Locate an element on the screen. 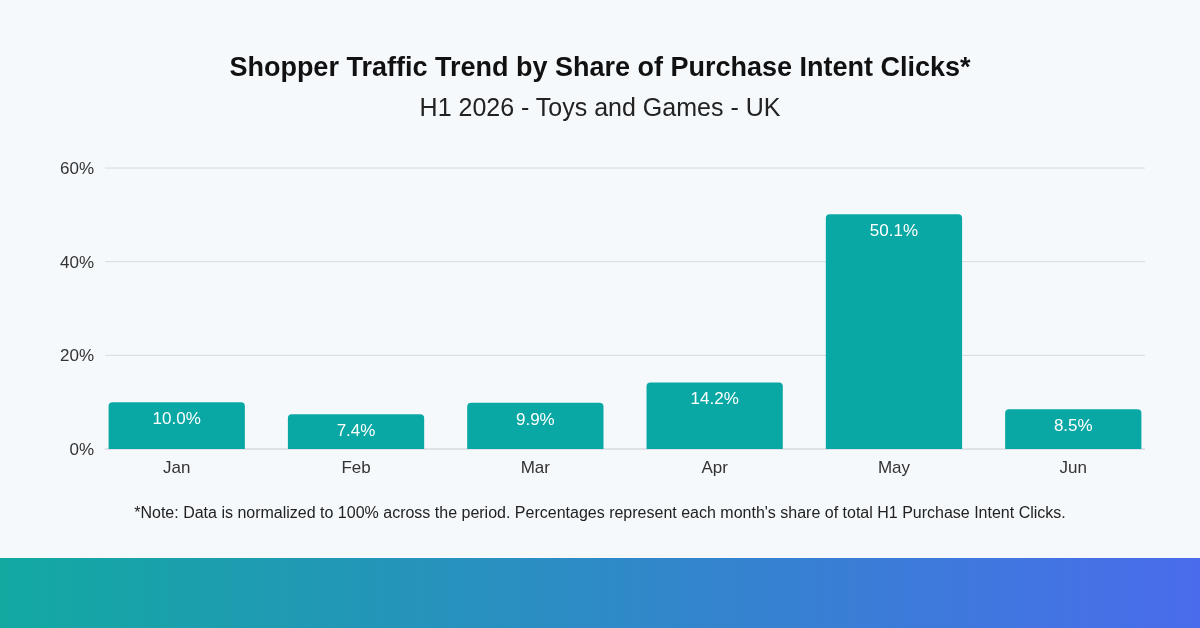  y-tick-label: 20% is located at coordinates (76, 356).